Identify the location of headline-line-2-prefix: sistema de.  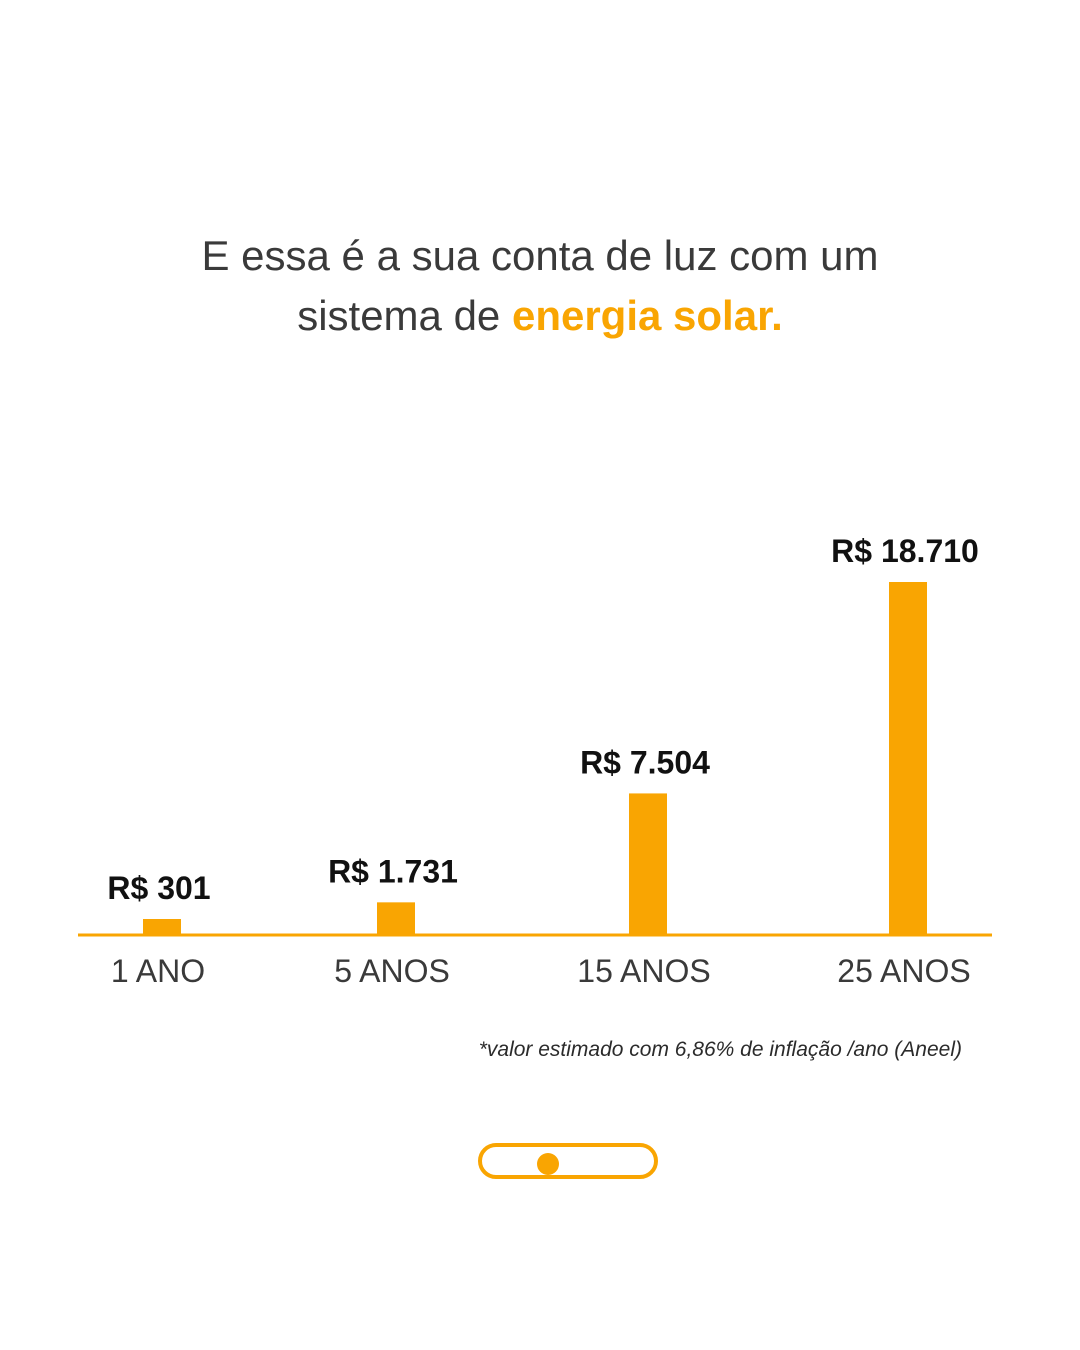
(404, 315).